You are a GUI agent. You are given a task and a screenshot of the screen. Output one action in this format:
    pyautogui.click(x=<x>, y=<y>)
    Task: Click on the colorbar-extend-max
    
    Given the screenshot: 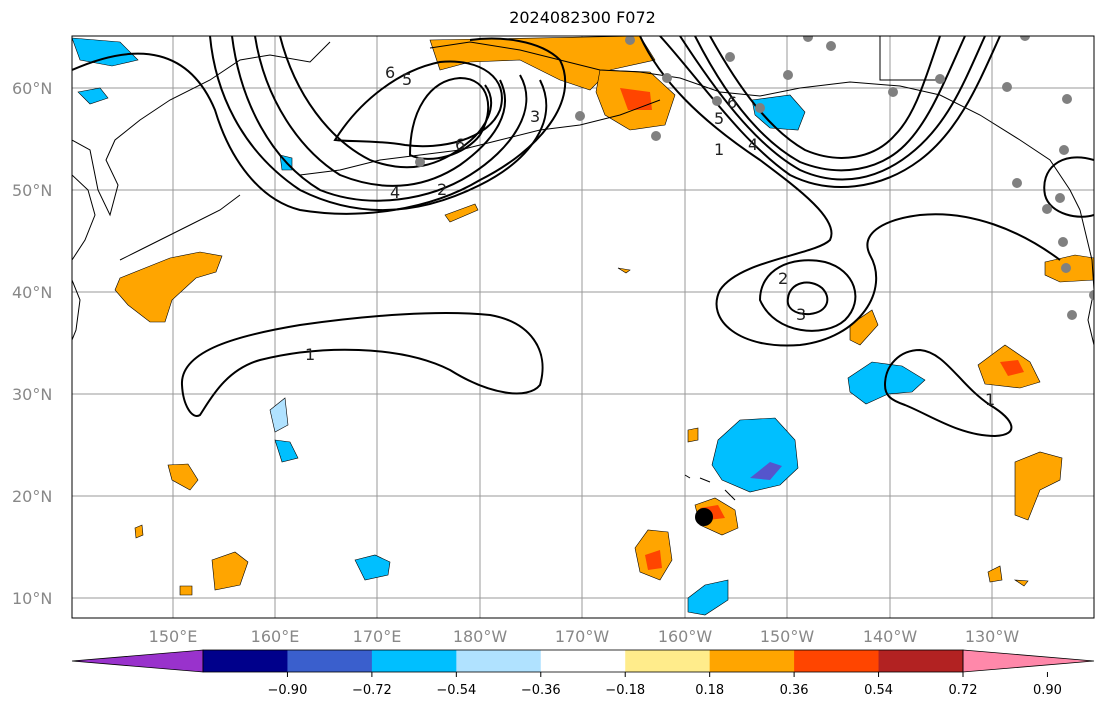 What is the action you would take?
    pyautogui.click(x=1028, y=661)
    